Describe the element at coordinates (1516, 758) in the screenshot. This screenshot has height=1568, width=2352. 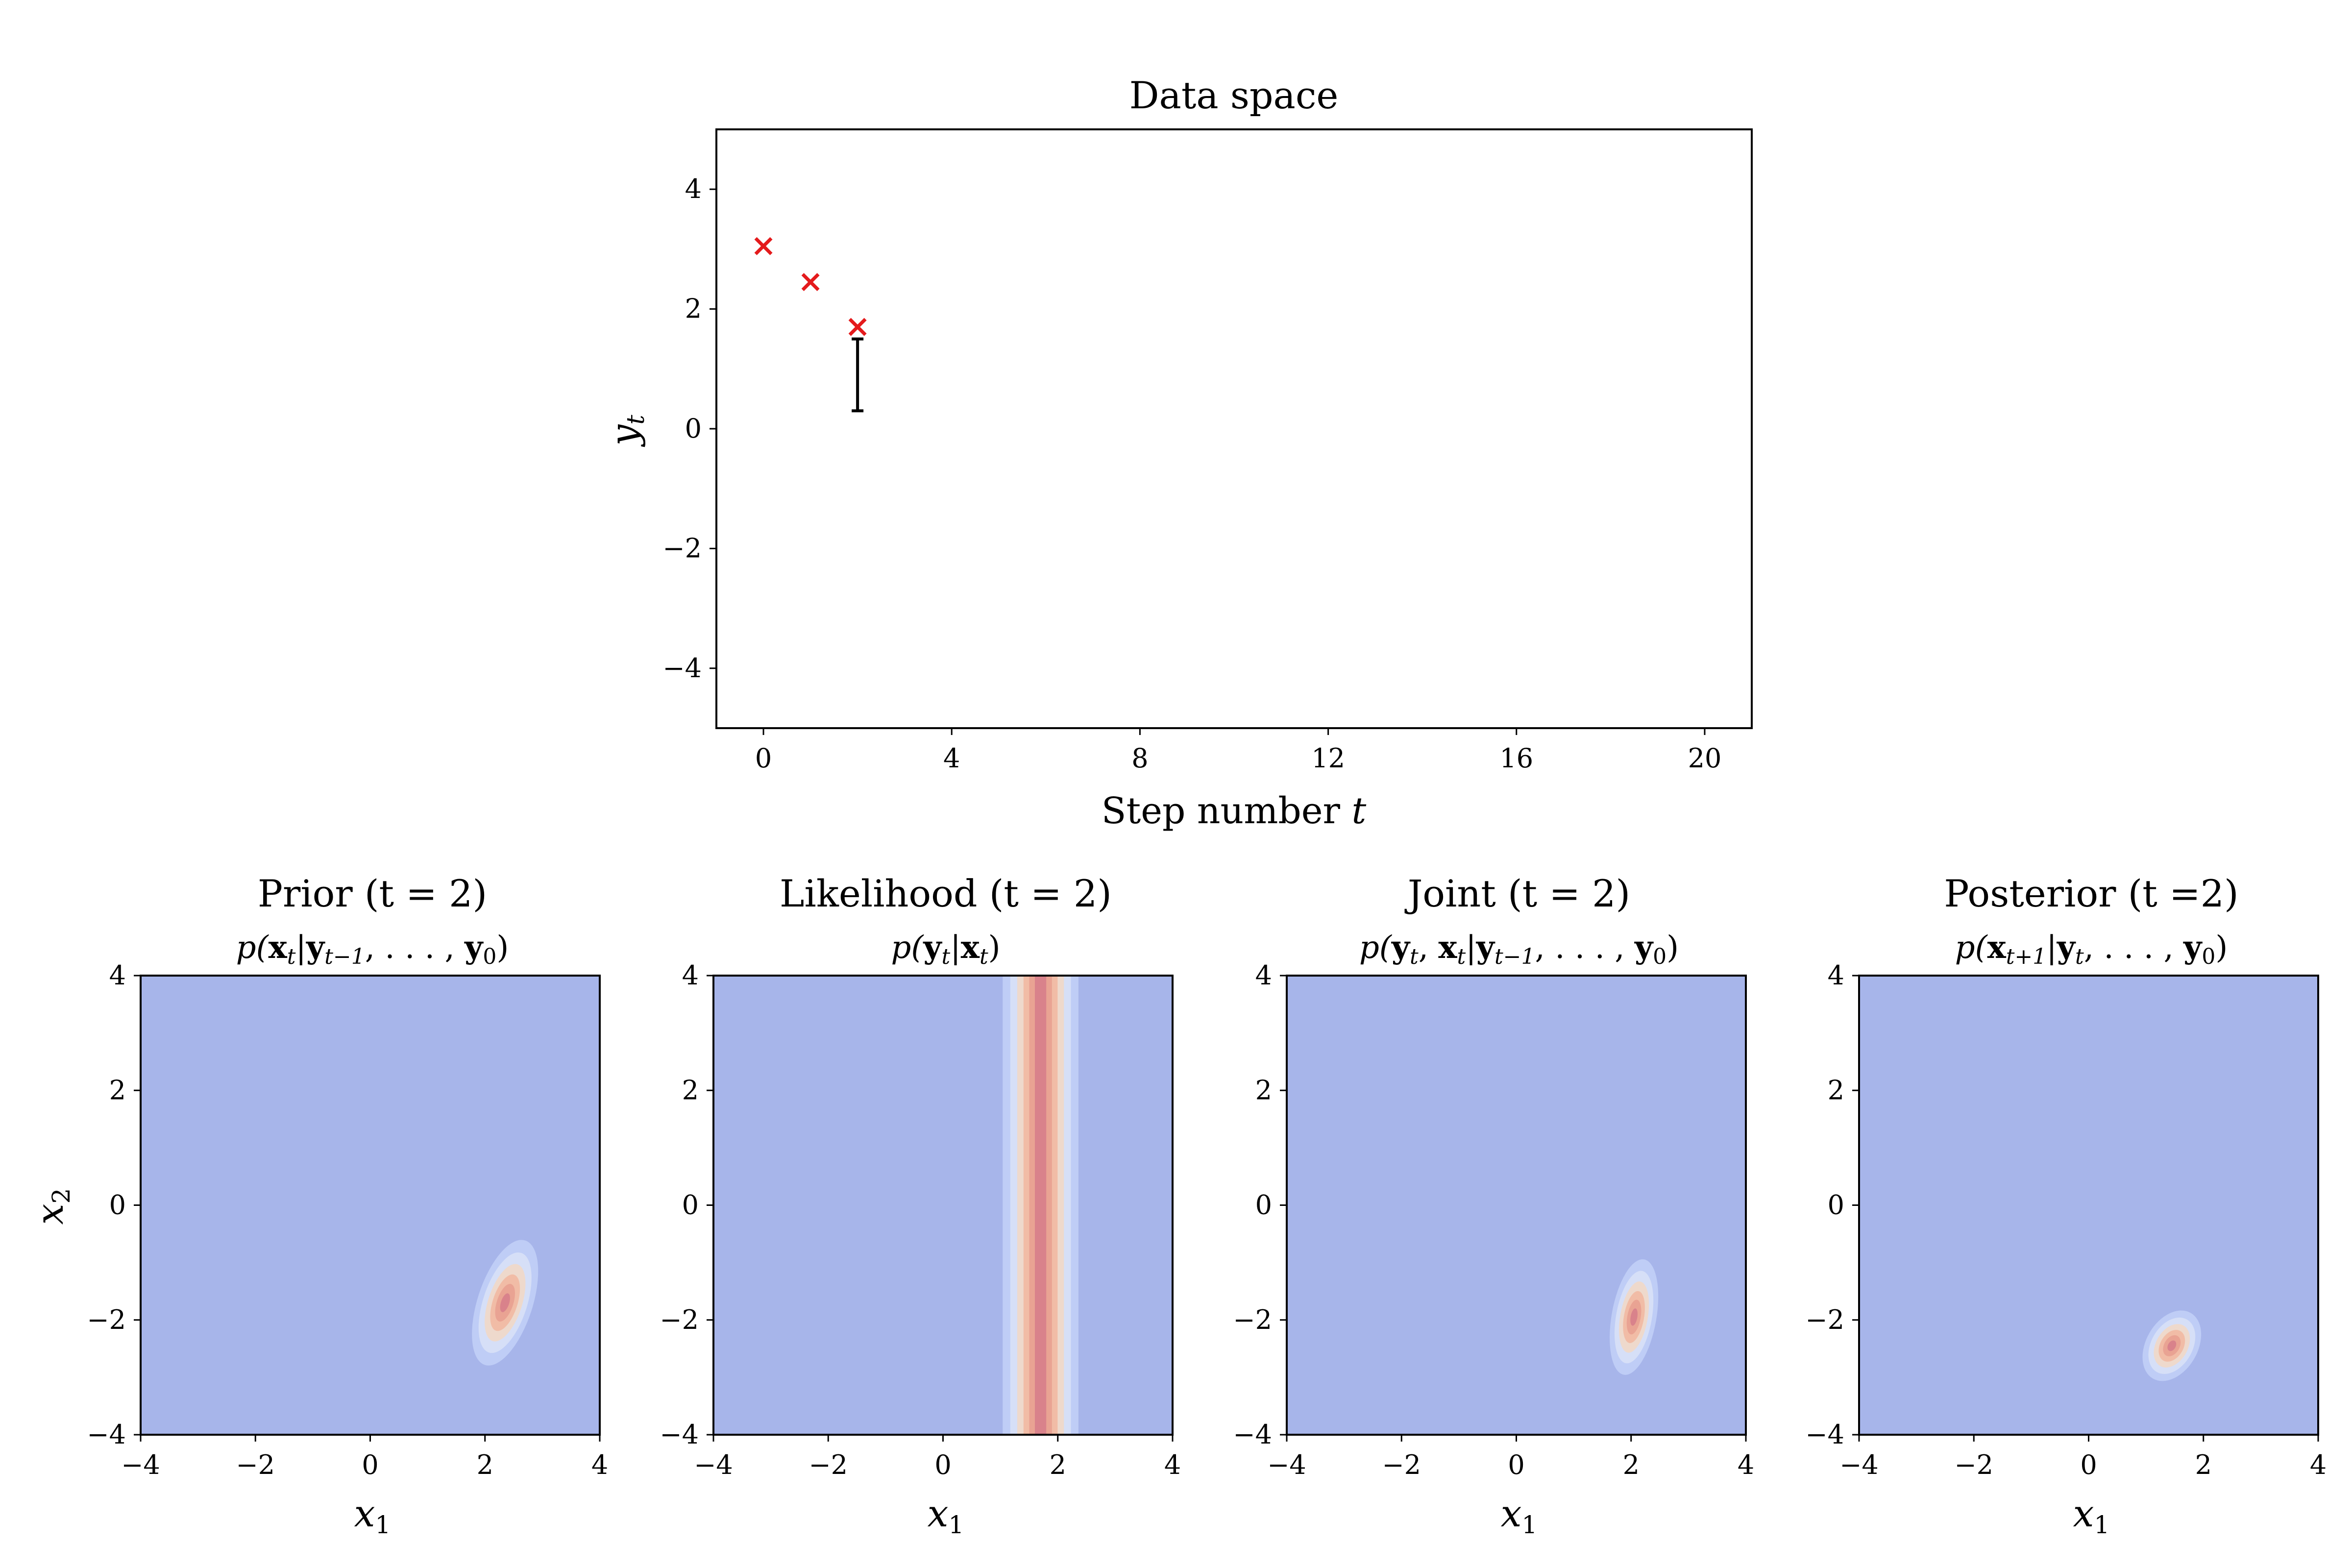
I see `x-tick-label: 16` at that location.